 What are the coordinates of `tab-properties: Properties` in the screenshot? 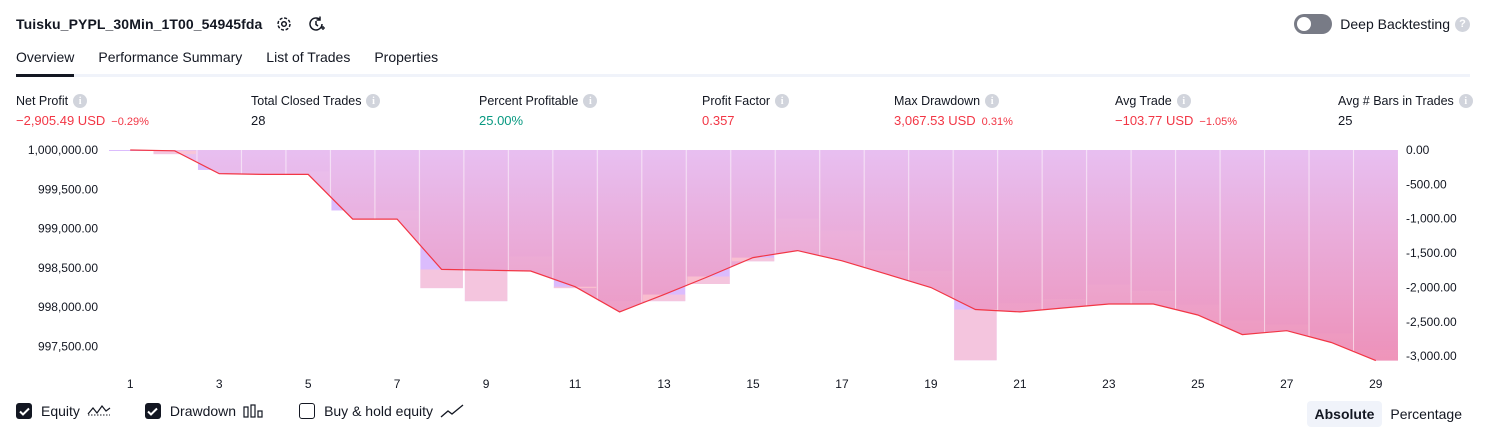 It's located at (406, 57).